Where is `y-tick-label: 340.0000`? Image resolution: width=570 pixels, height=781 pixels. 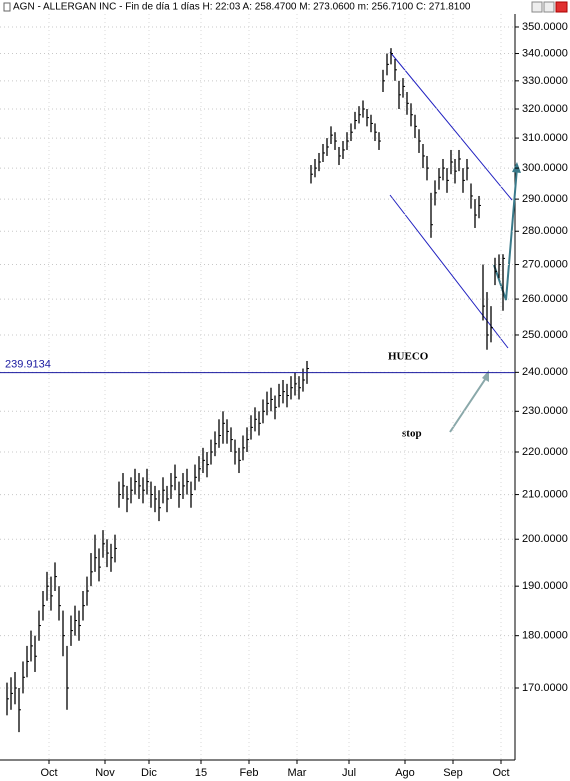 y-tick-label: 340.0000 is located at coordinates (545, 53).